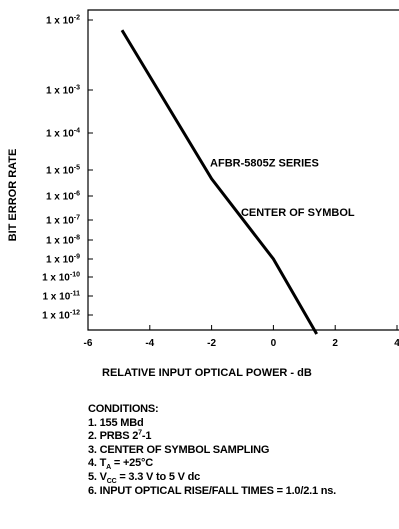 The width and height of the screenshot is (399, 529). I want to click on x-tick-label: -2, so click(211, 343).